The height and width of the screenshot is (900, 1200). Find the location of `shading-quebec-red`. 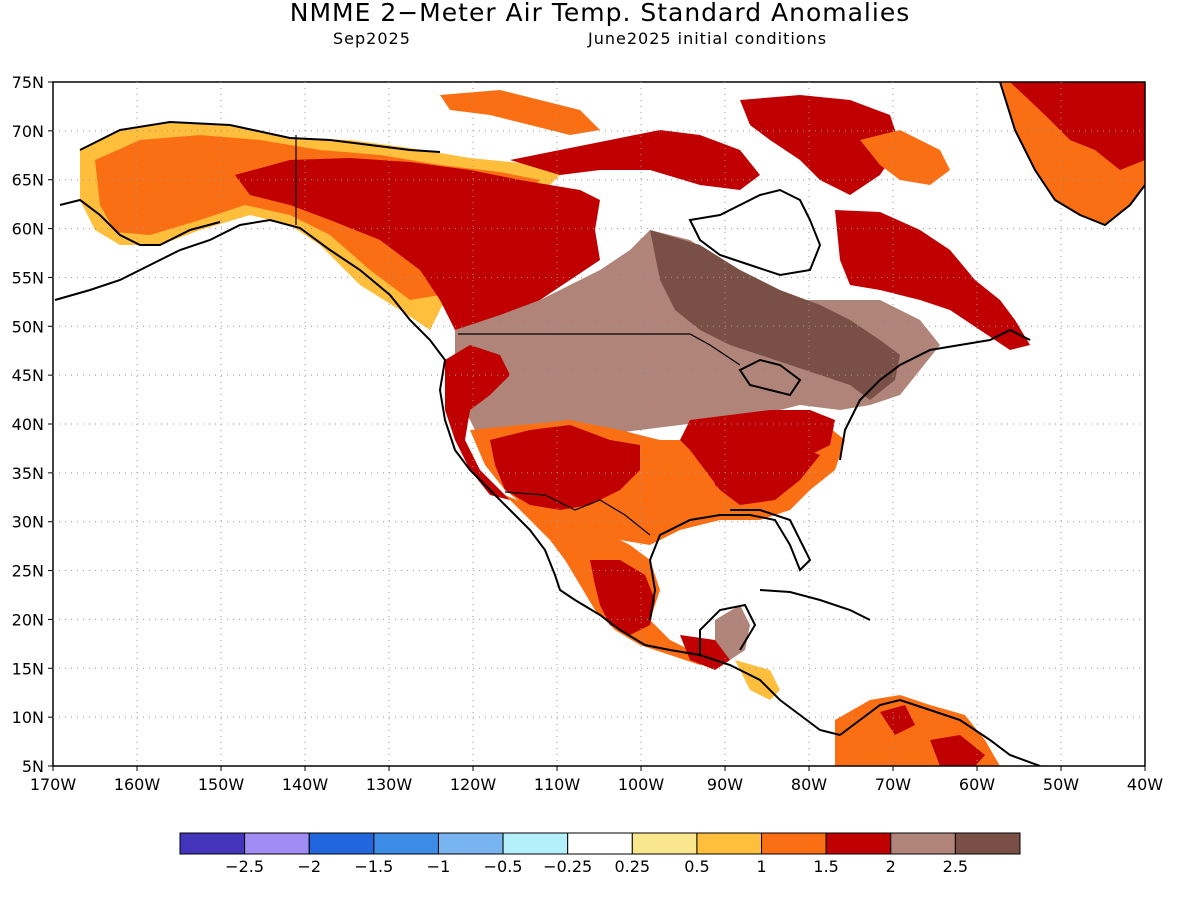

shading-quebec-red is located at coordinates (932, 280).